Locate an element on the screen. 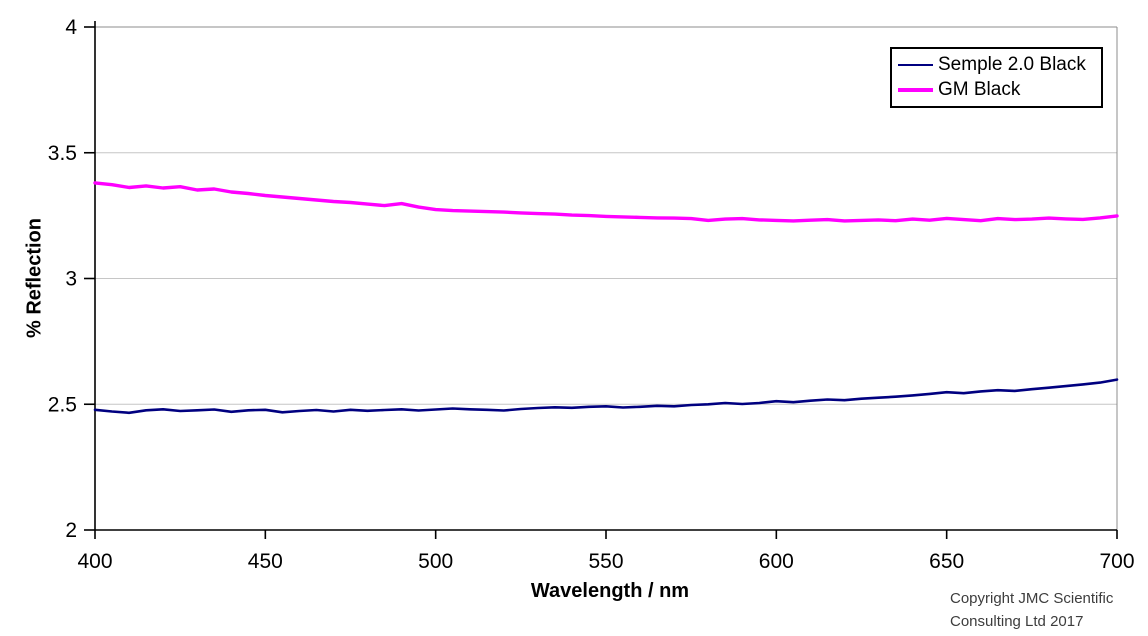 This screenshot has height=636, width=1148. y-tick-label-3: 3 is located at coordinates (71, 279).